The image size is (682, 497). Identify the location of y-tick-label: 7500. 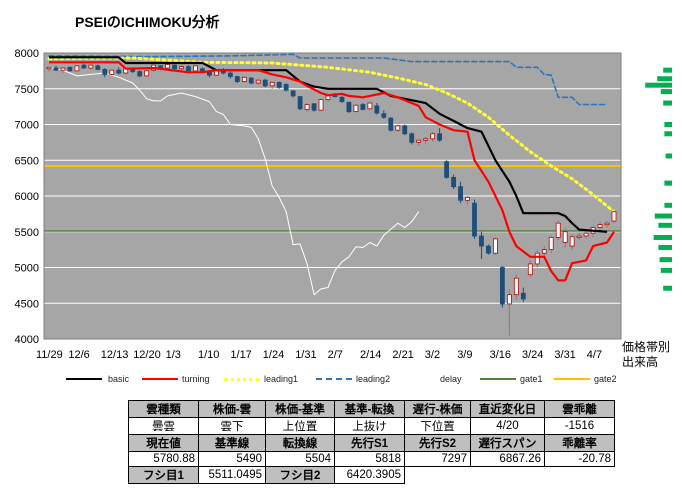
(27, 90).